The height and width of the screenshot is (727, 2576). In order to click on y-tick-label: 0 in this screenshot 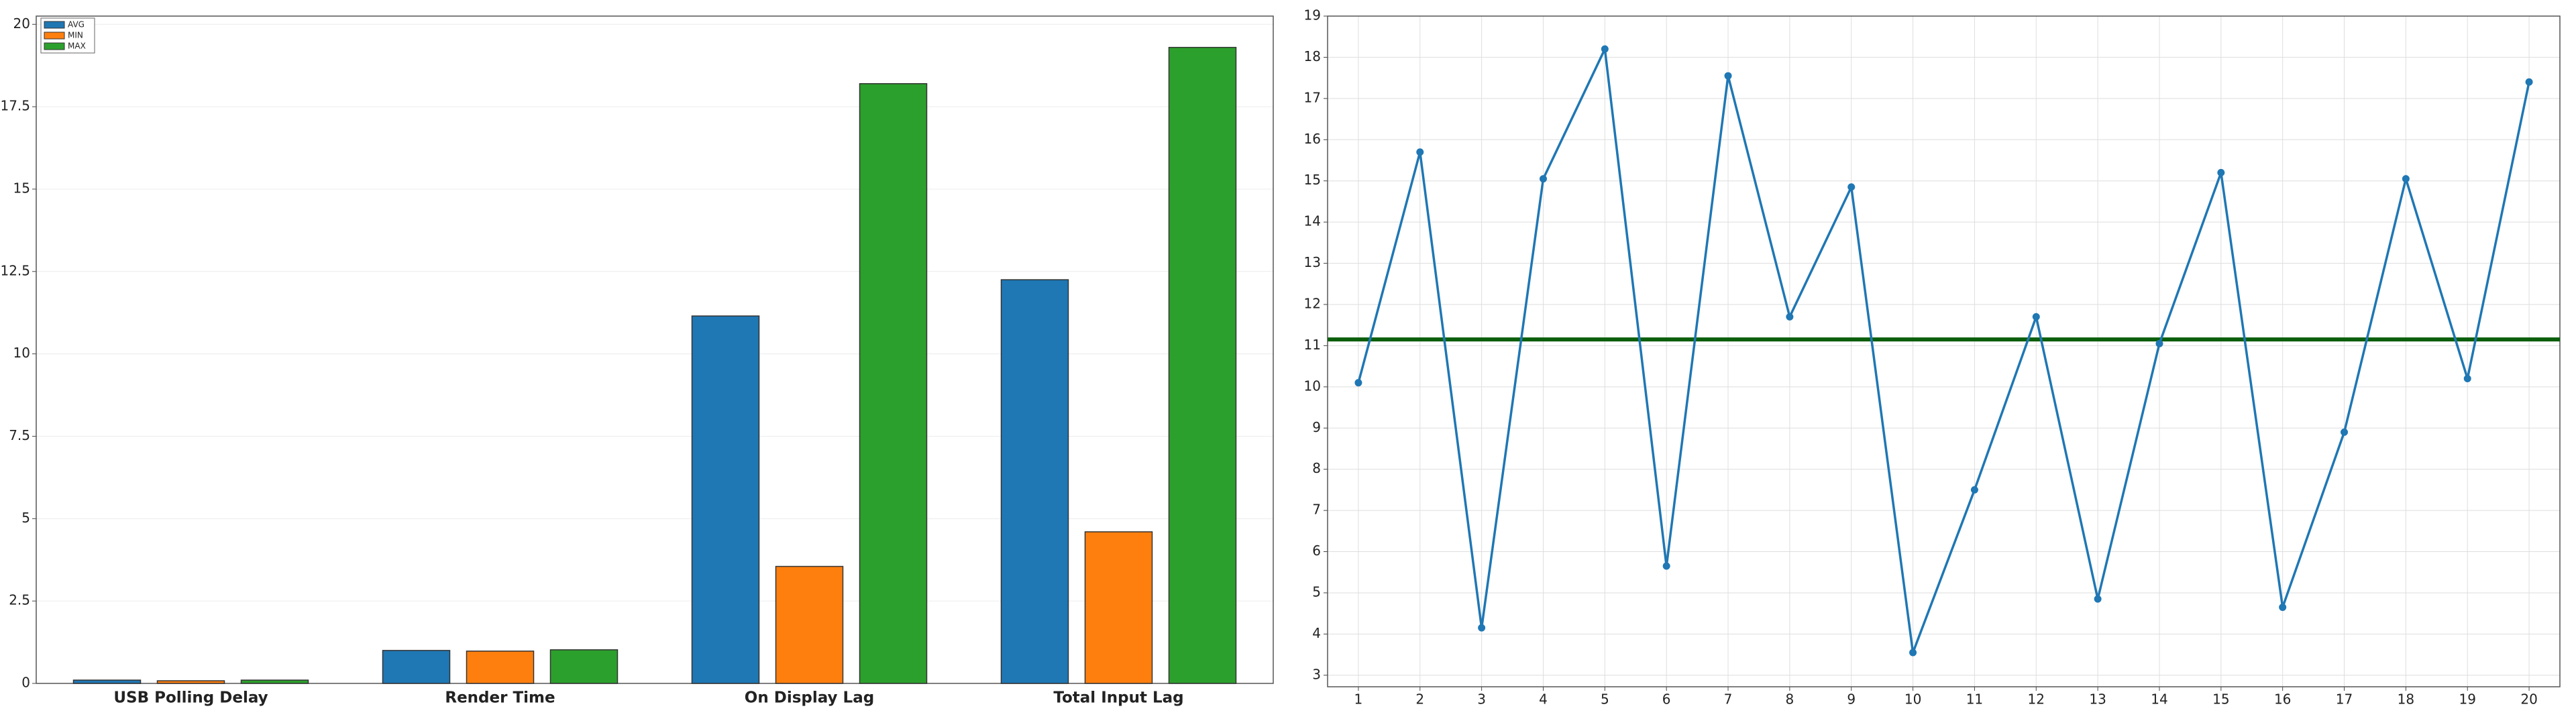, I will do `click(25, 683)`.